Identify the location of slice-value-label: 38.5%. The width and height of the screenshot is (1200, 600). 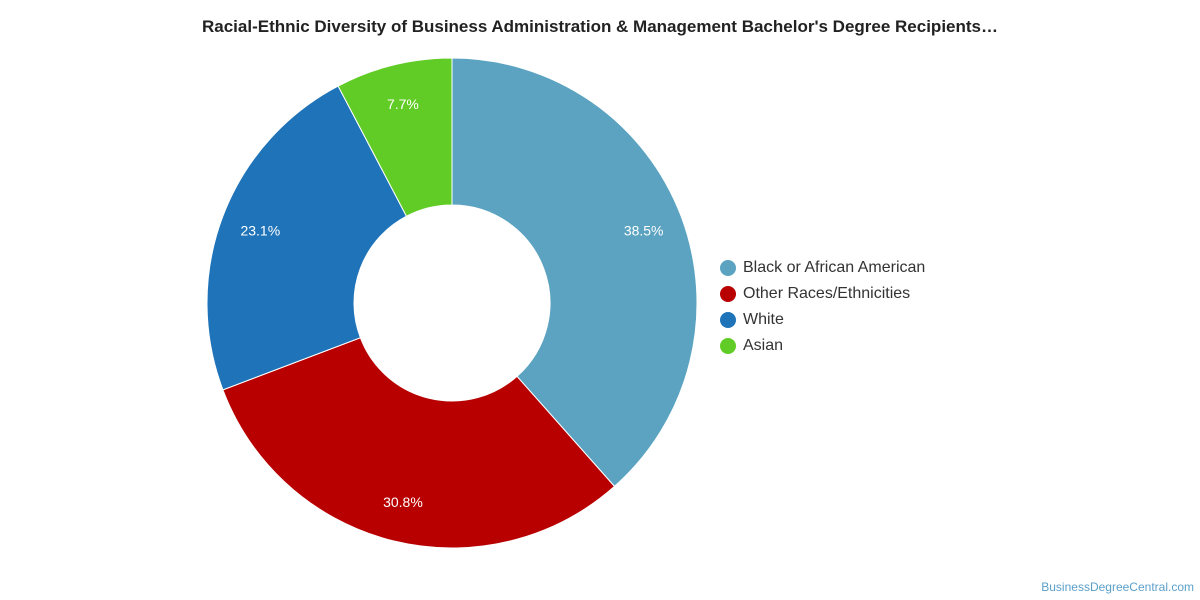
(644, 230).